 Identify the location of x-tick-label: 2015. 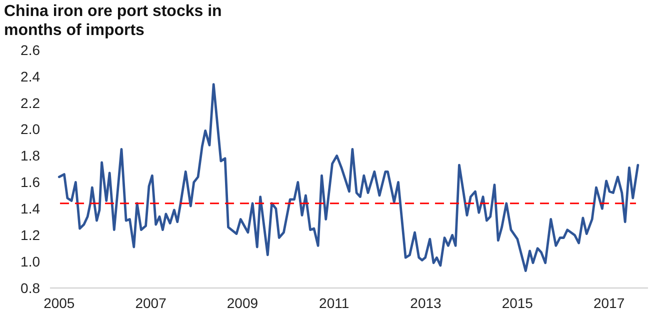
(518, 303).